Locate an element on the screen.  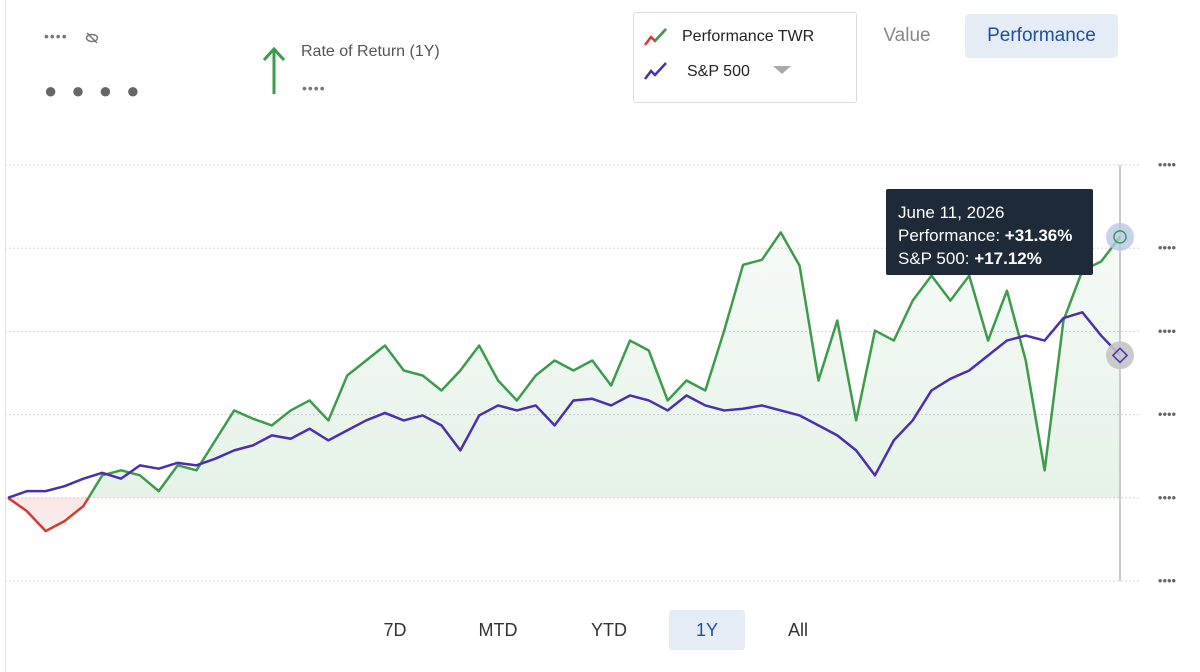
tooltip-row: Performance: +31.36% is located at coordinates (995, 235).